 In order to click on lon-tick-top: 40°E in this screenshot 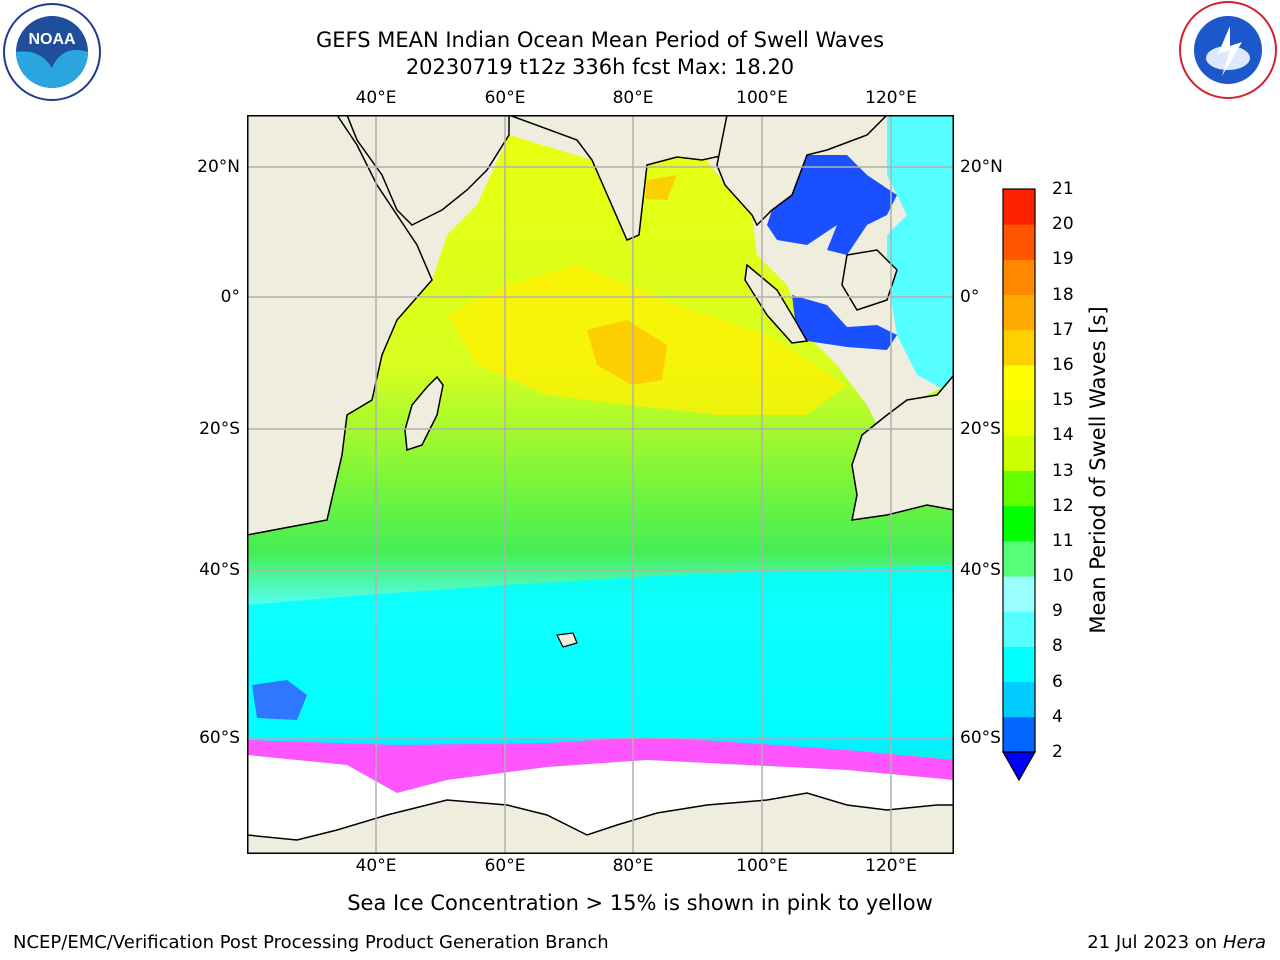, I will do `click(376, 98)`.